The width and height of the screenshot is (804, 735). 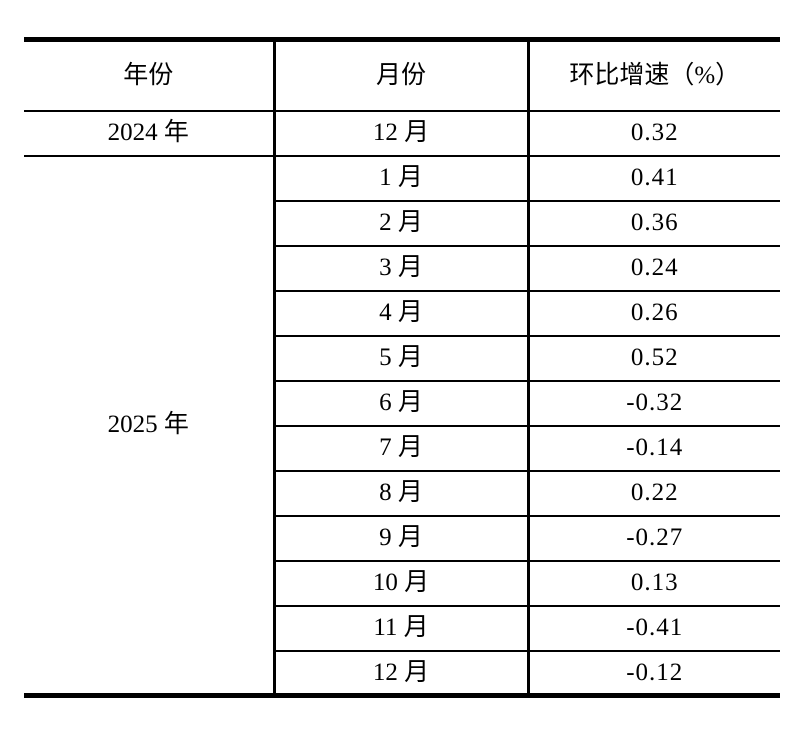 What do you see at coordinates (653, 268) in the screenshot?
I see `value-cell: 0.24` at bounding box center [653, 268].